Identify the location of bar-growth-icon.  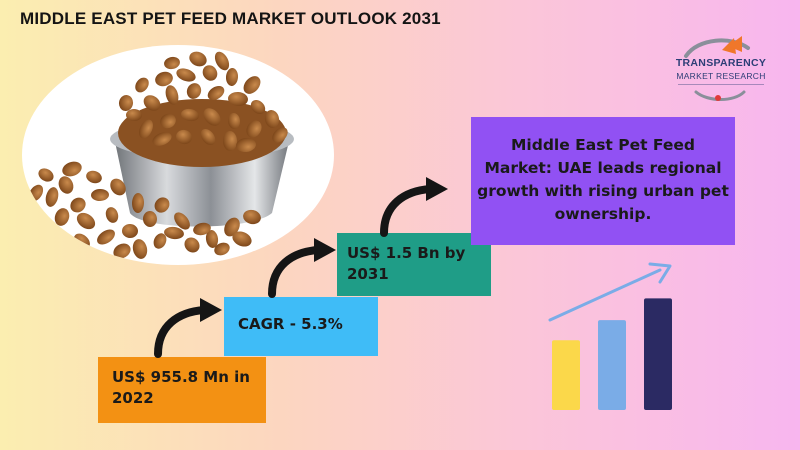
(610, 336).